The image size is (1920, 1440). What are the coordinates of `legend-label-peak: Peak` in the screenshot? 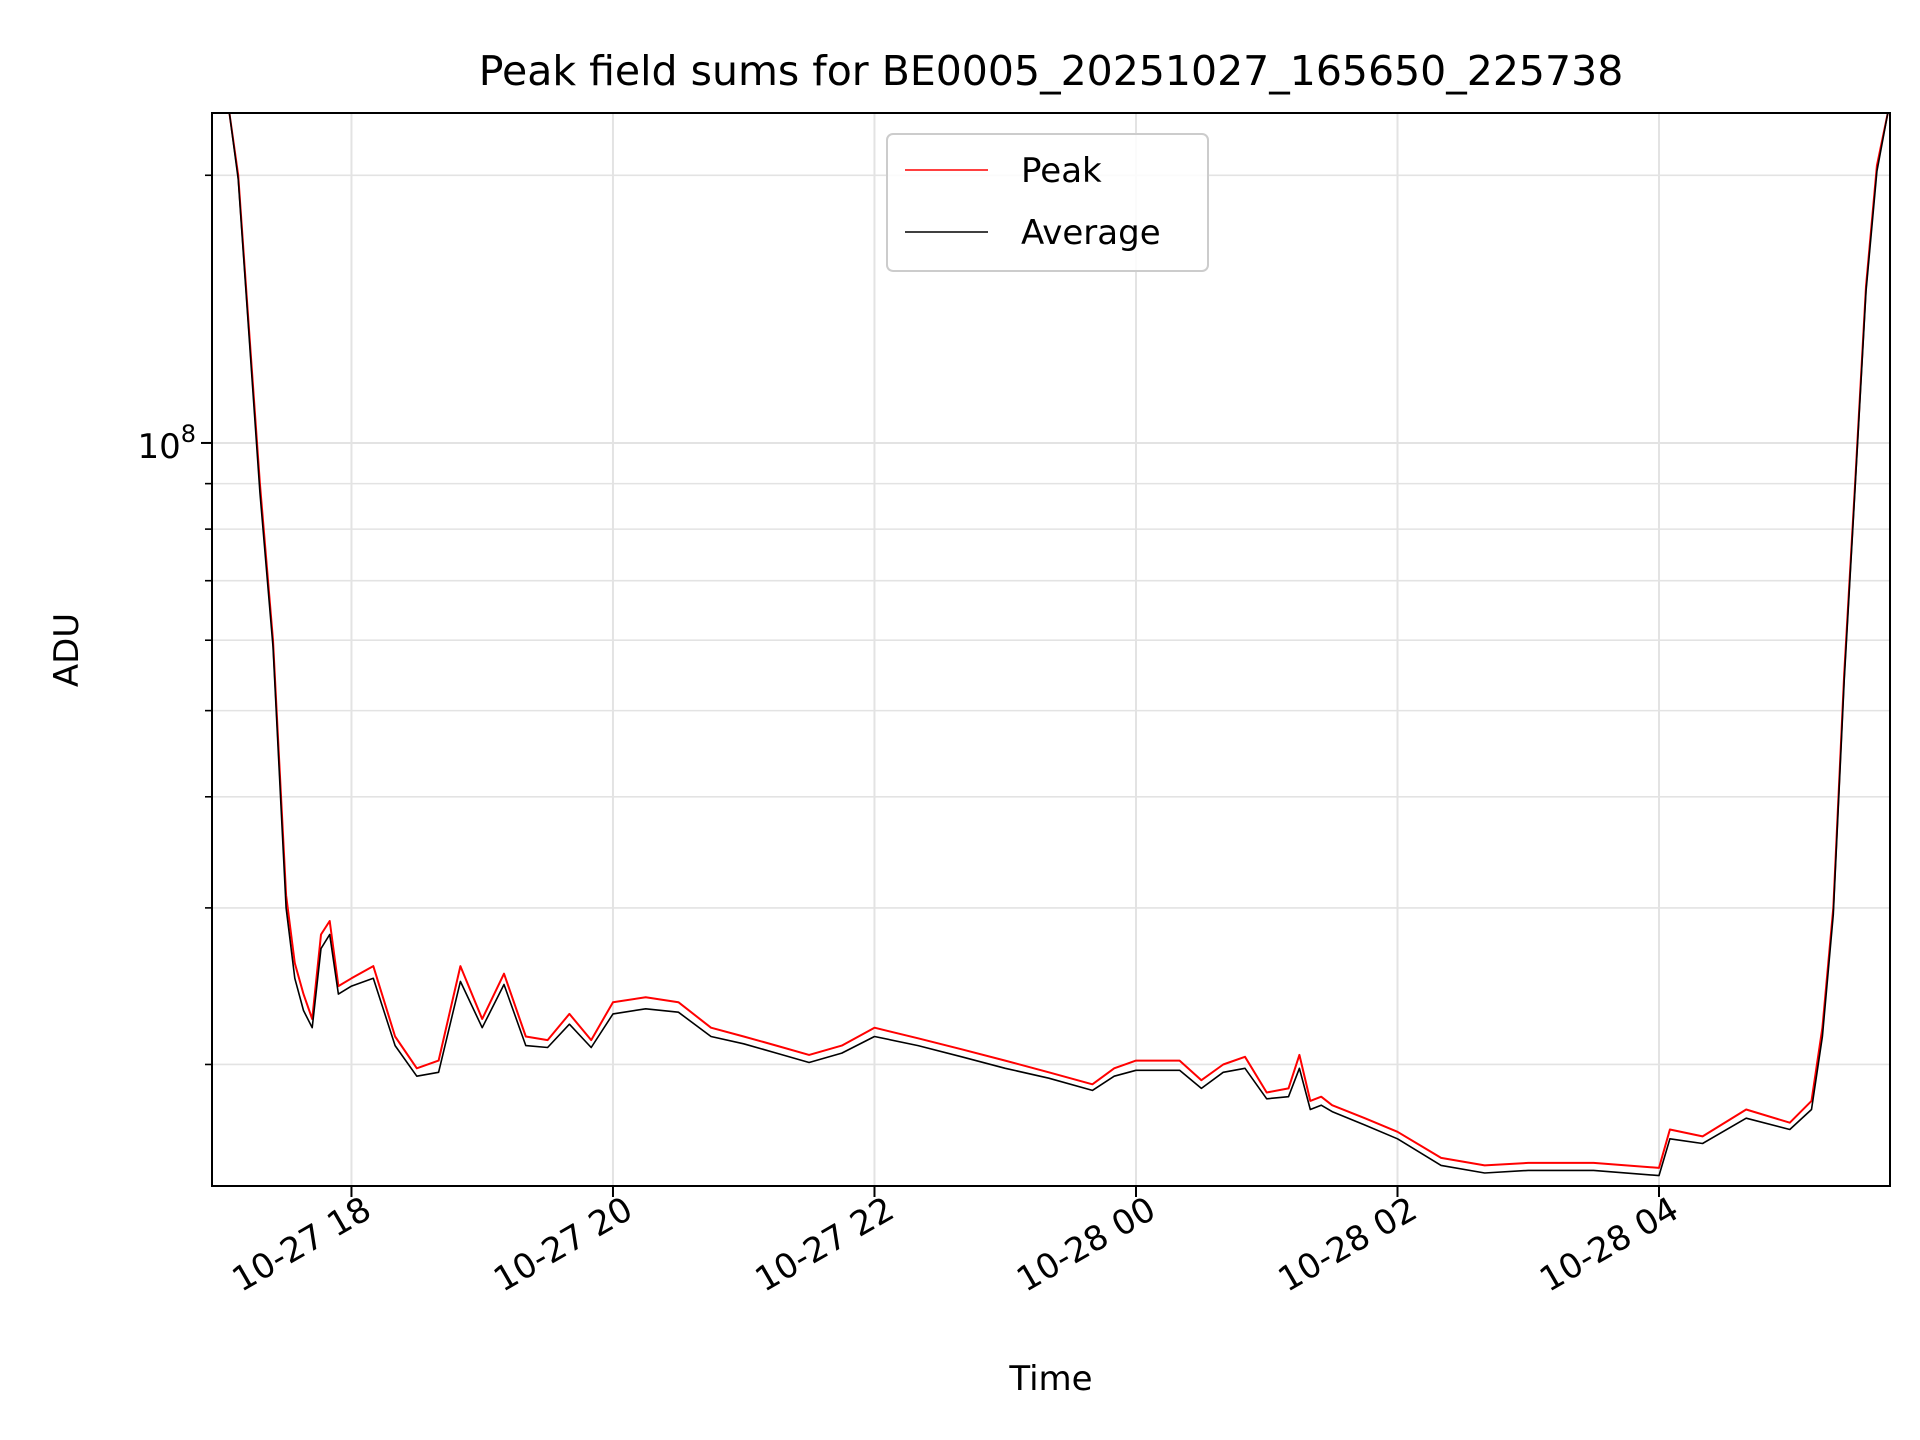 It's located at (1061, 171).